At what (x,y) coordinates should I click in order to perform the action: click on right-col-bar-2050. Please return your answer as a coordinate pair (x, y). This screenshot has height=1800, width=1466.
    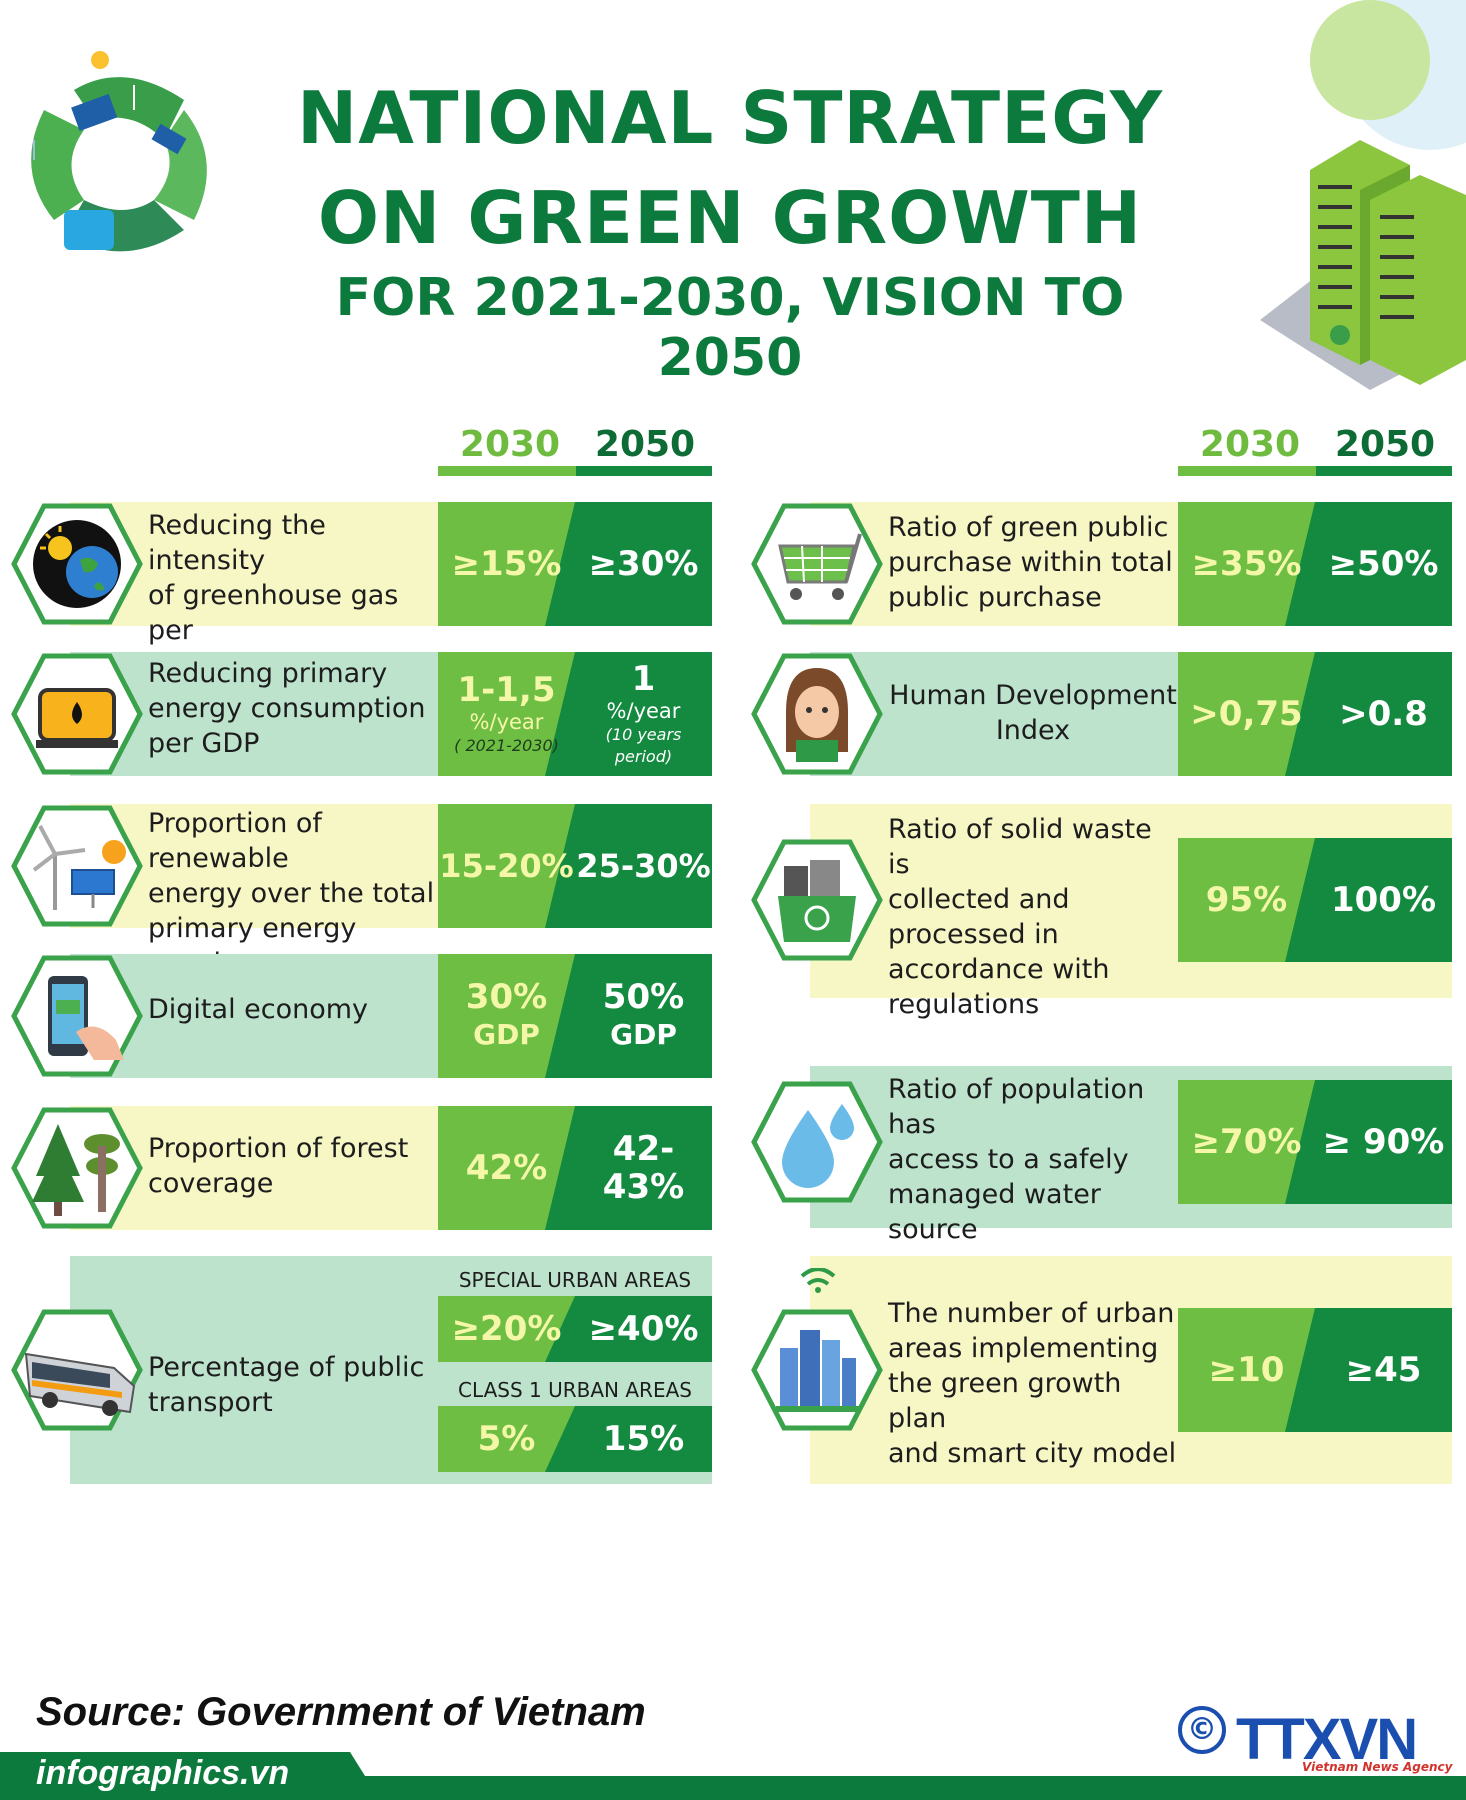
    Looking at the image, I should click on (1384, 471).